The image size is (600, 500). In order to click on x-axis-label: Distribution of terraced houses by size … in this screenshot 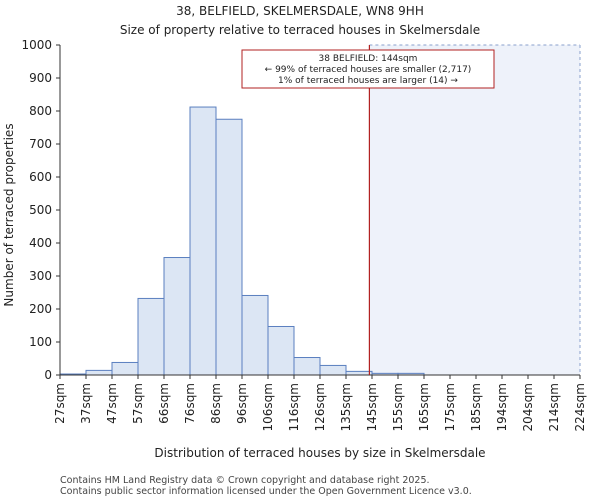, I will do `click(319, 453)`.